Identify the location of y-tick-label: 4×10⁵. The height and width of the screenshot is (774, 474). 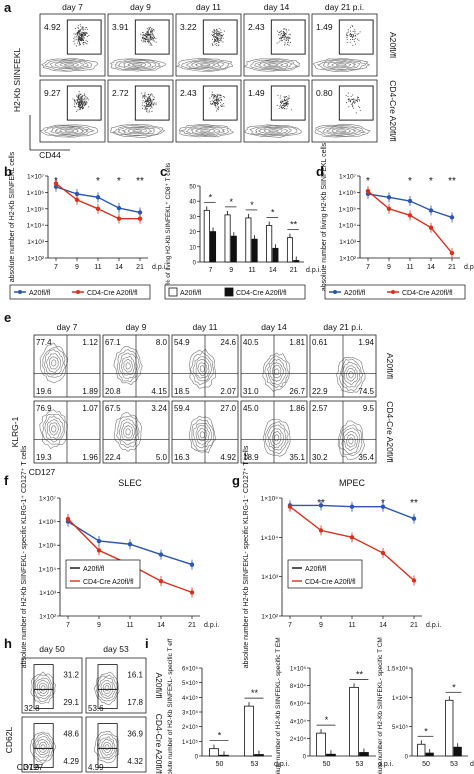
(190, 698).